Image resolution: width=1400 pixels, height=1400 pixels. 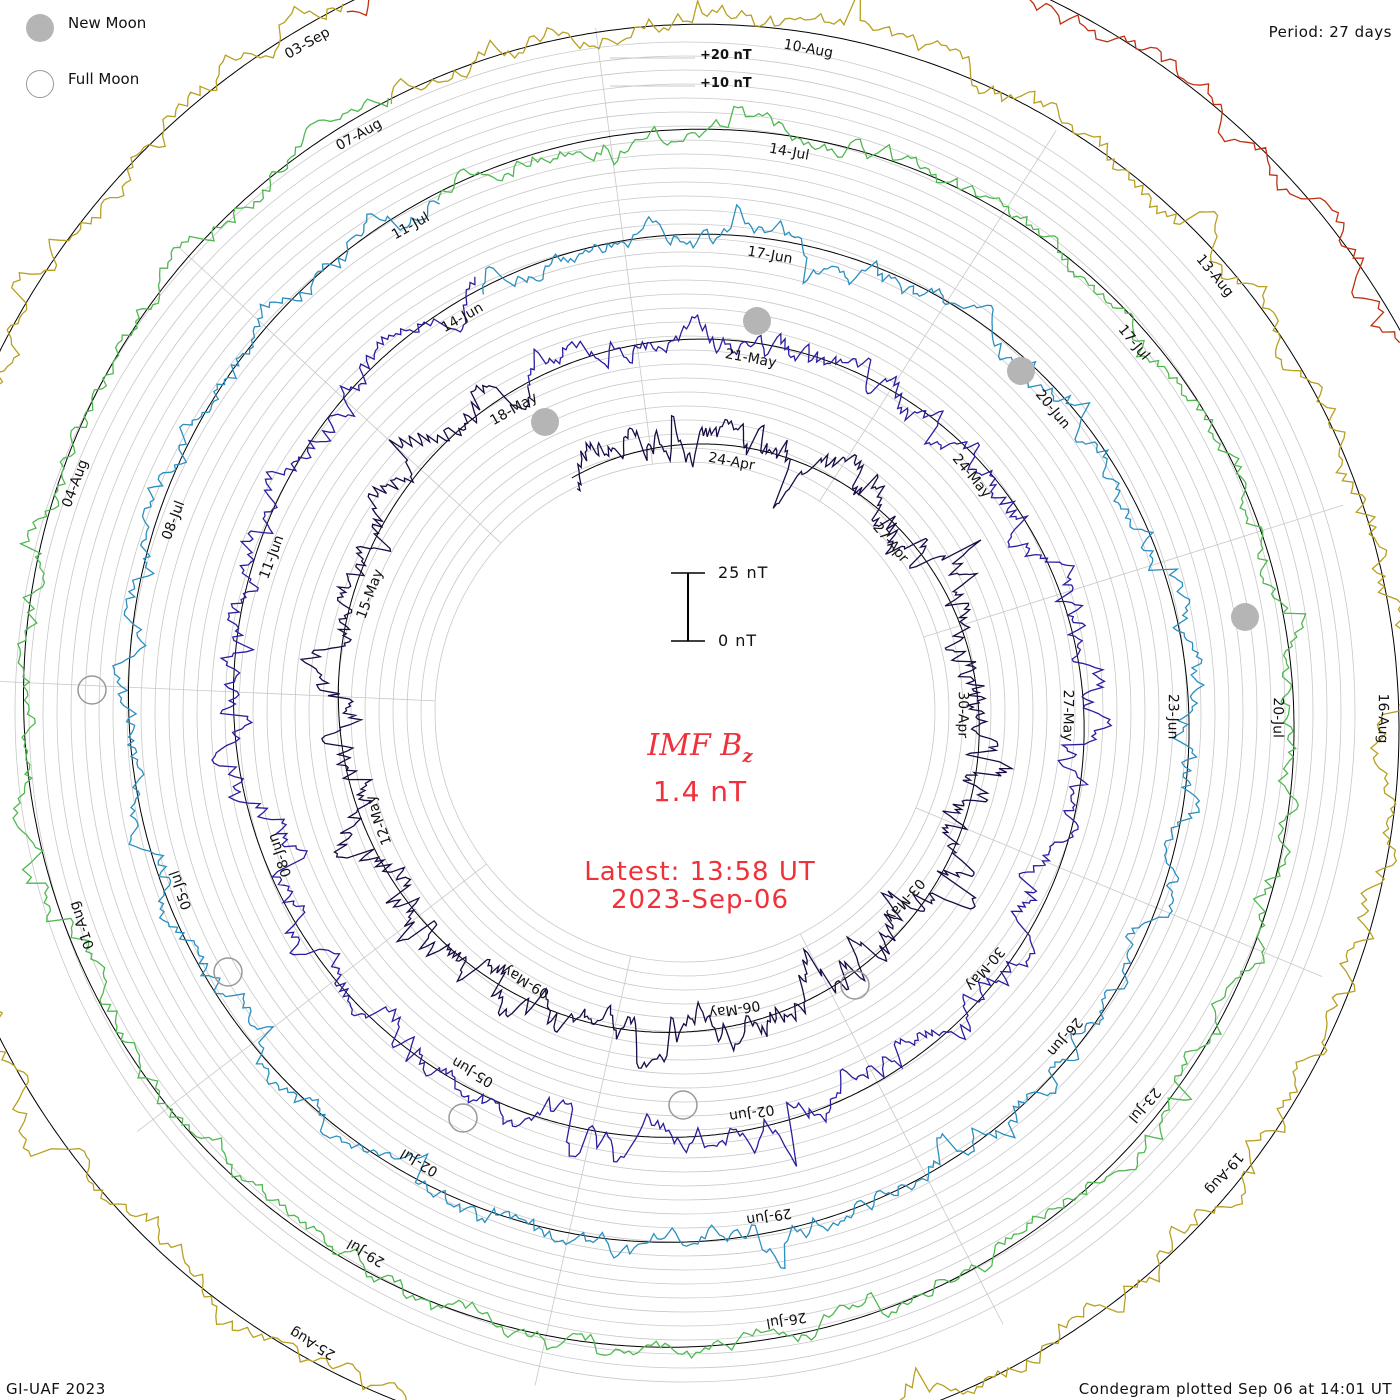 What do you see at coordinates (752, 1112) in the screenshot?
I see `date-label: 02-Jun` at bounding box center [752, 1112].